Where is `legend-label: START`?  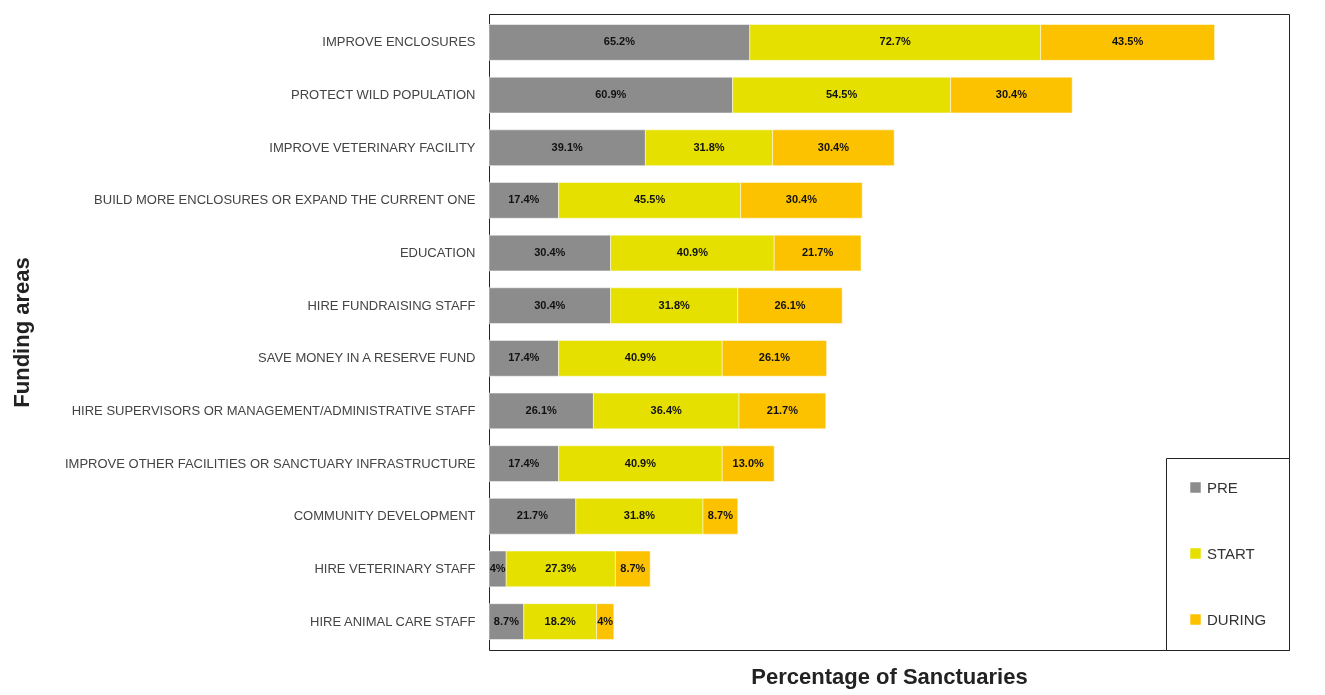 legend-label: START is located at coordinates (1231, 553).